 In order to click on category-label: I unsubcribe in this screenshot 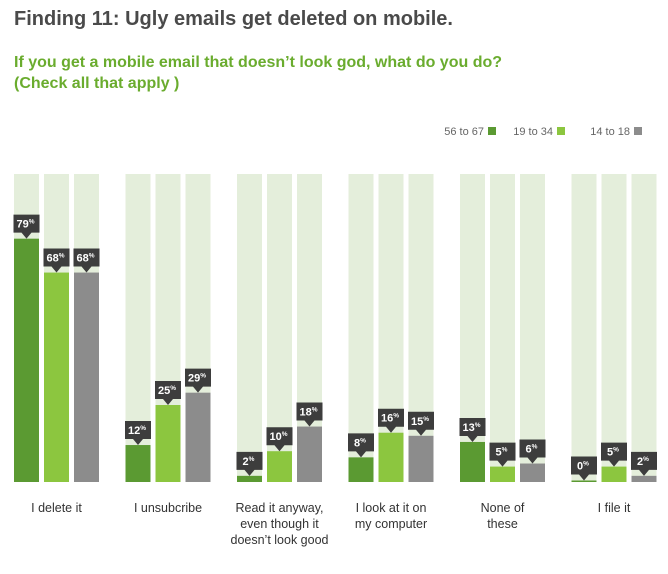, I will do `click(168, 508)`.